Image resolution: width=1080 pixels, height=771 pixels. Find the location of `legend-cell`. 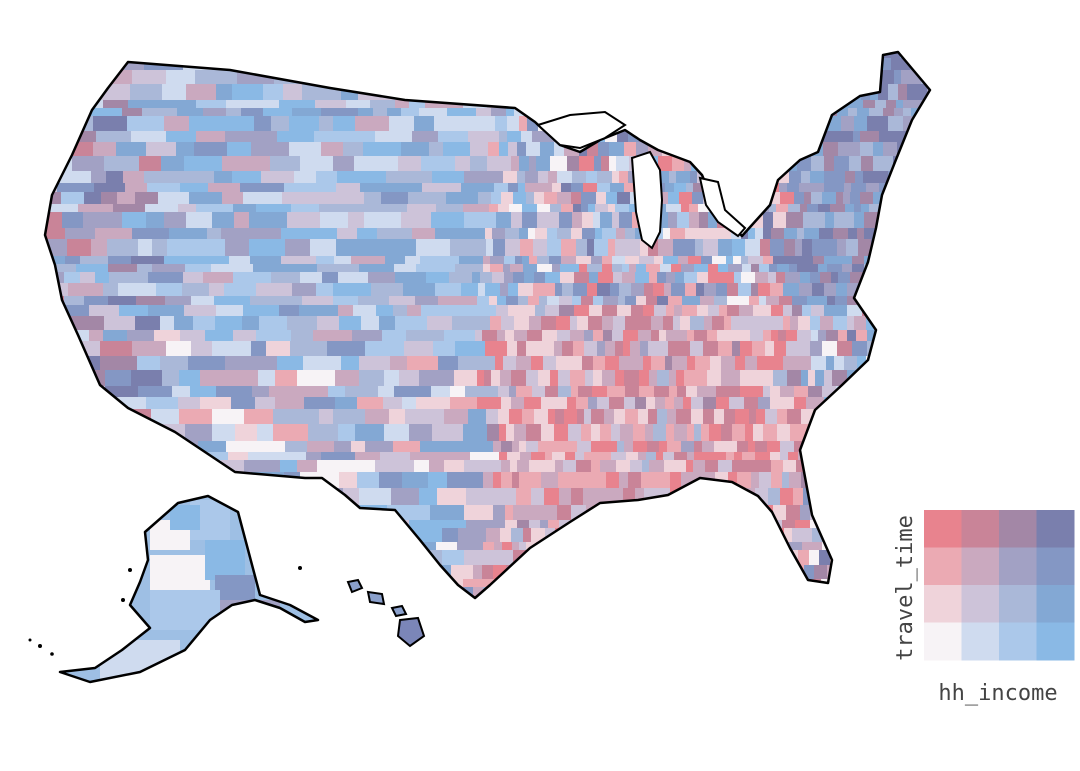

legend-cell is located at coordinates (1018, 604).